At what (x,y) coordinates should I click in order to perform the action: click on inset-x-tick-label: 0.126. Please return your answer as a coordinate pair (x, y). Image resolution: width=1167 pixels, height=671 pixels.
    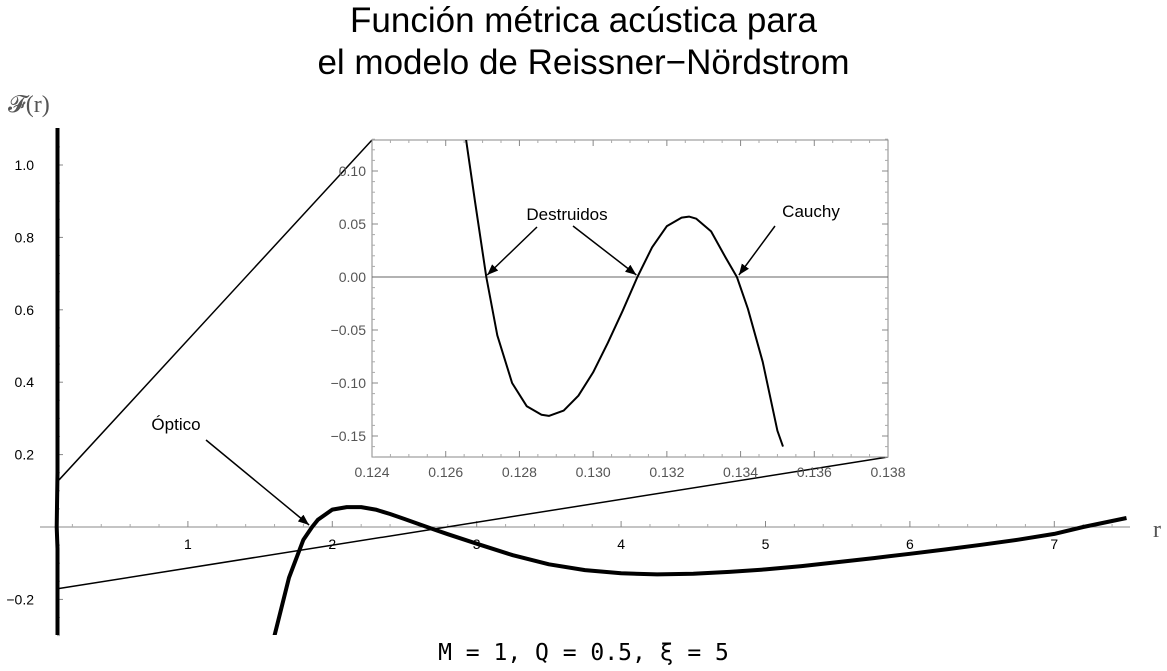
    Looking at the image, I should click on (445, 472).